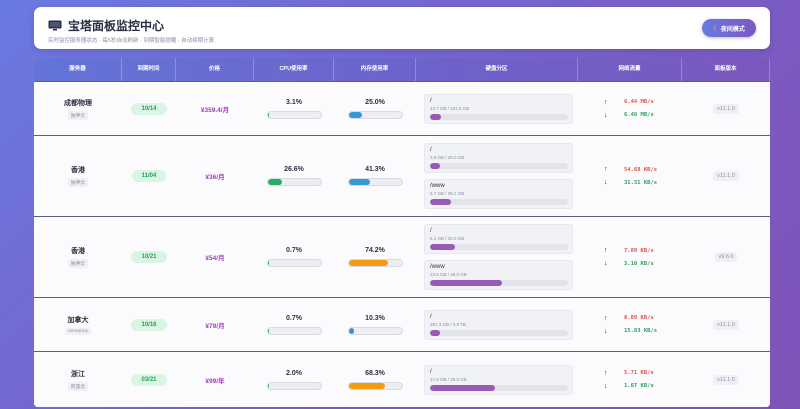 The image size is (800, 409). Describe the element at coordinates (294, 69) in the screenshot. I see `column-header: CPU使用率` at that location.